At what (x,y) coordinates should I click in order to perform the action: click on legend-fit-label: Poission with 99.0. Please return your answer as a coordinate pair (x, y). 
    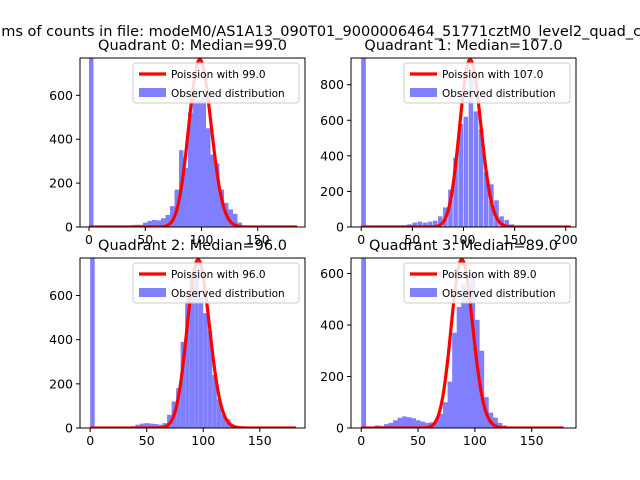
    Looking at the image, I should click on (218, 75).